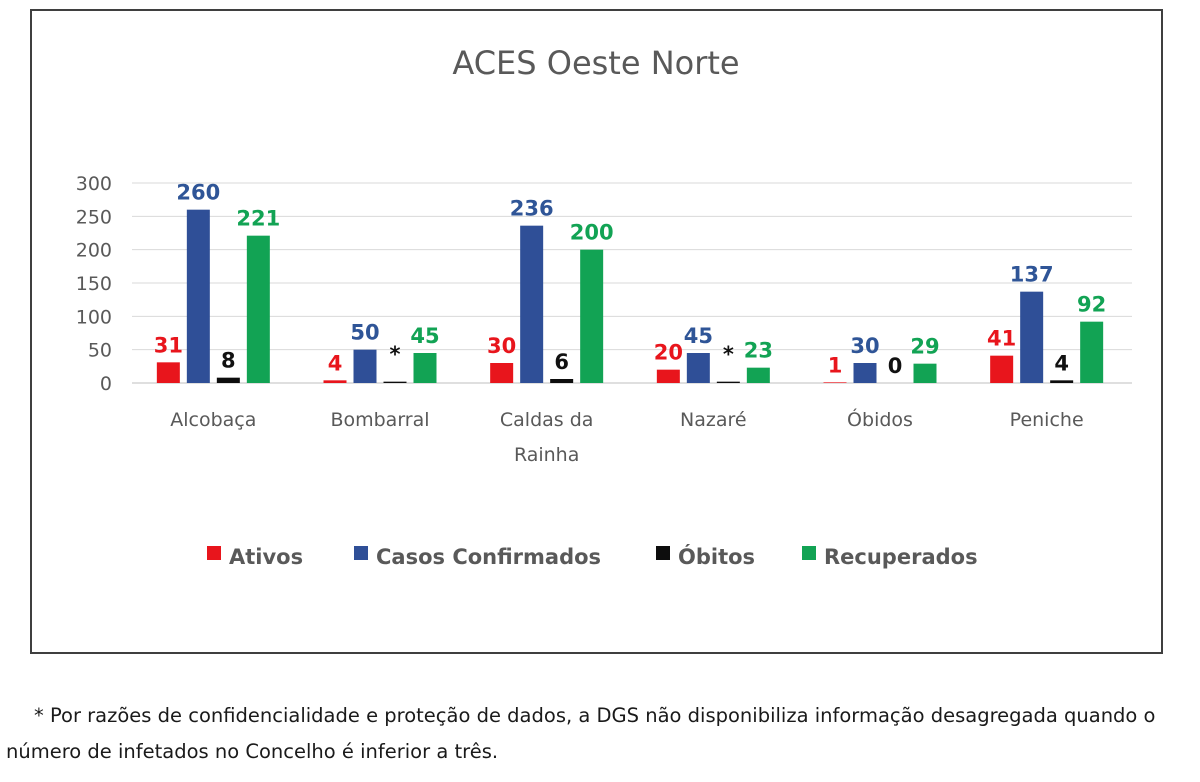 The image size is (1200, 782). Describe the element at coordinates (895, 366) in the screenshot. I see `data-label: 0` at that location.